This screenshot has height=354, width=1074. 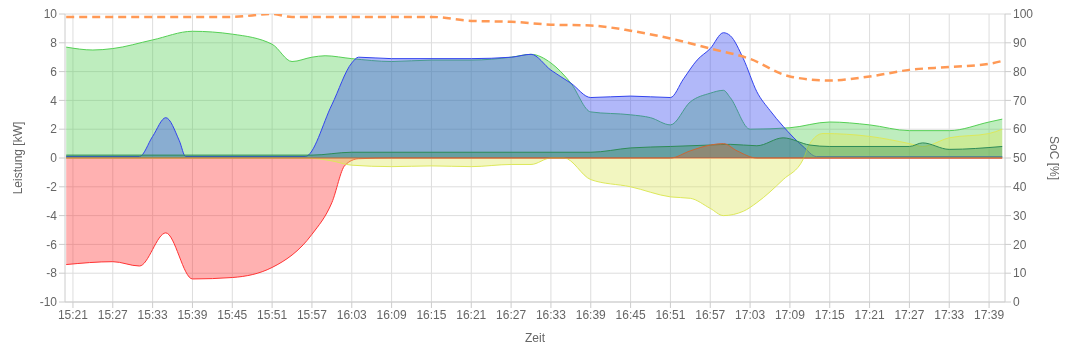 What do you see at coordinates (52, 273) in the screenshot?
I see `y-tick-label: -8` at bounding box center [52, 273].